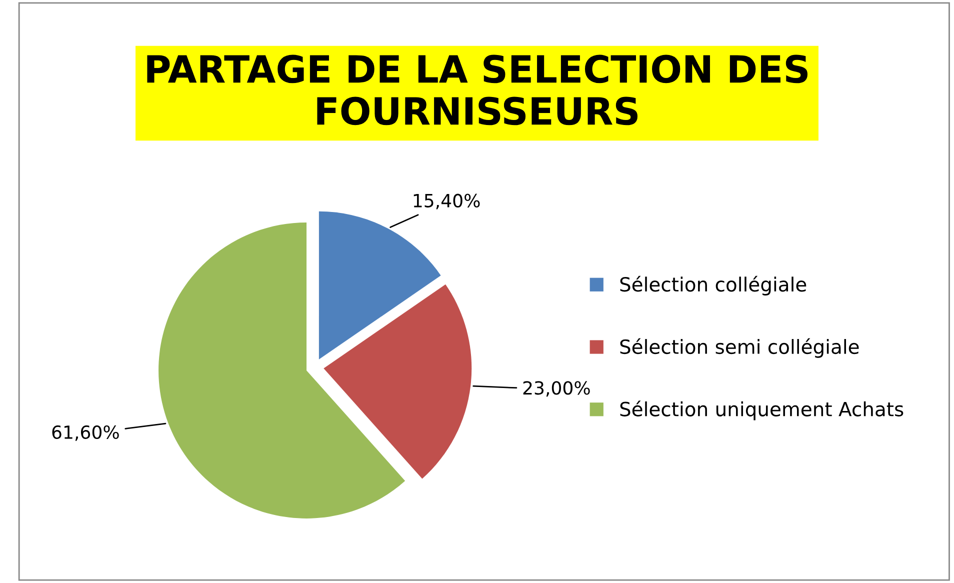 The width and height of the screenshot is (954, 583). Describe the element at coordinates (713, 286) in the screenshot. I see `legend-label: Sélection collégiale` at that location.